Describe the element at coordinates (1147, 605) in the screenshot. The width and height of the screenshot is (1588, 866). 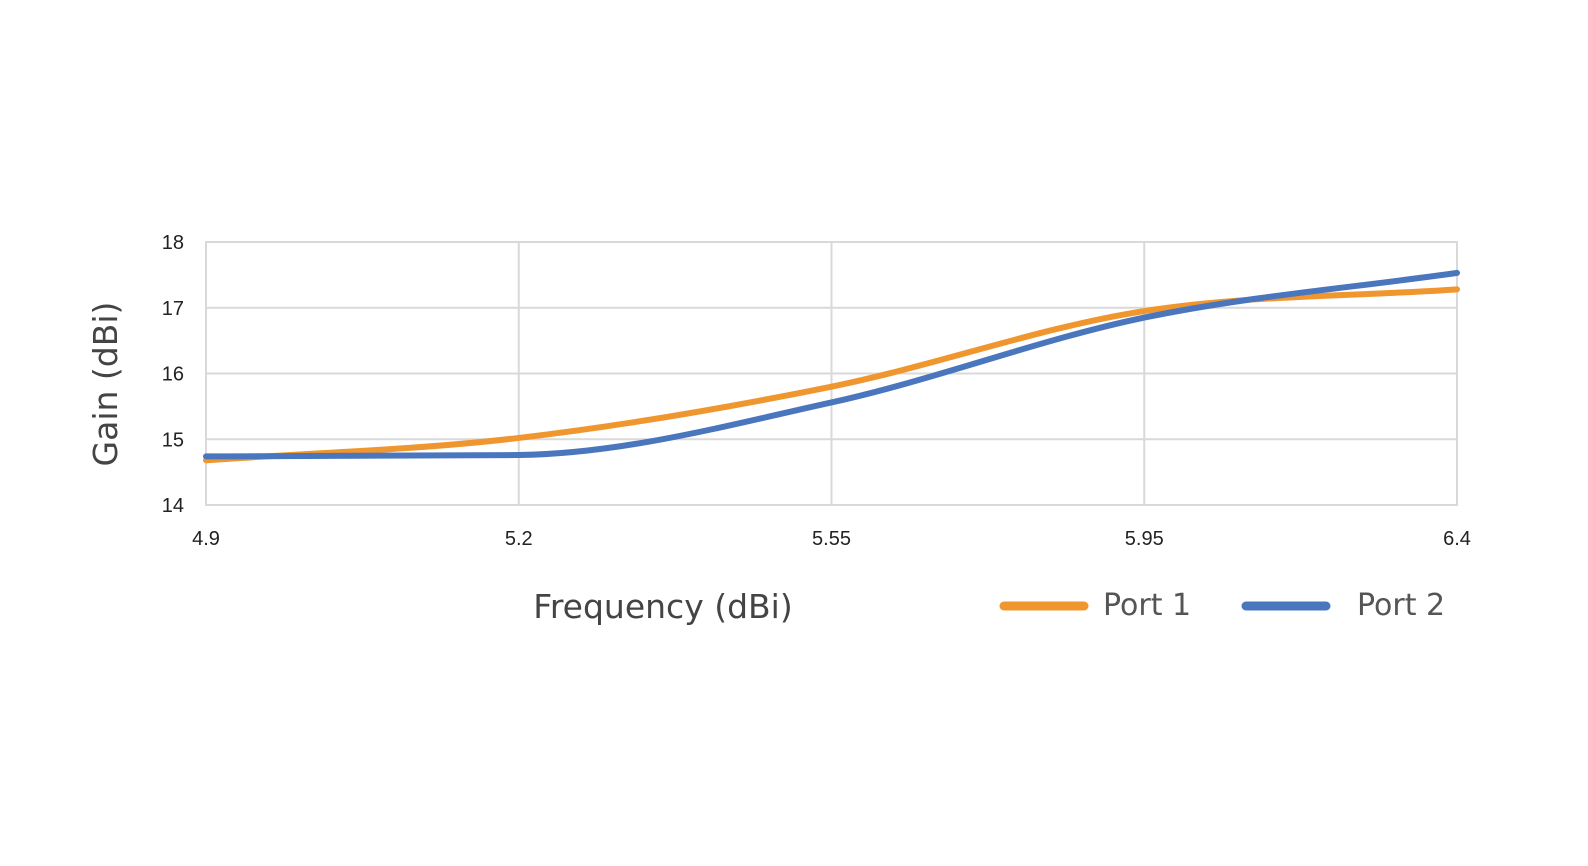
I see `legend-label-port-1: Port 1` at that location.